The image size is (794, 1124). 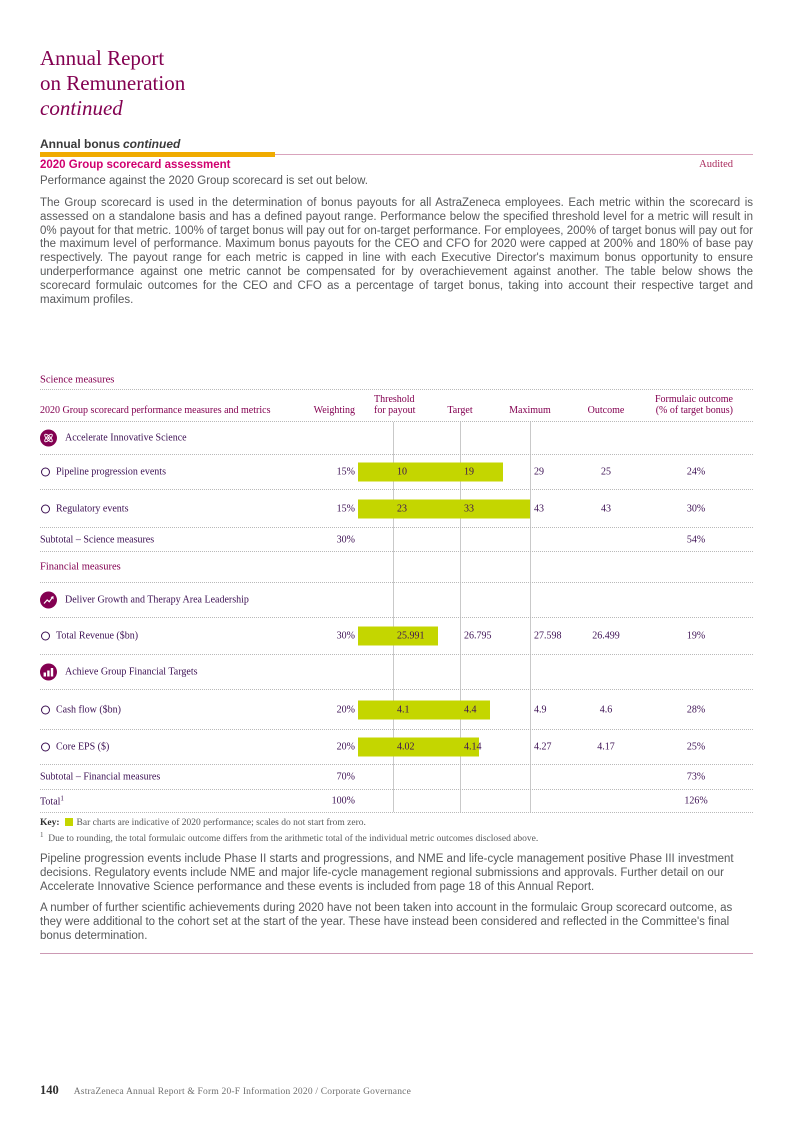 What do you see at coordinates (126, 438) in the screenshot?
I see `group-label-science: Accelerate Innovative Science` at bounding box center [126, 438].